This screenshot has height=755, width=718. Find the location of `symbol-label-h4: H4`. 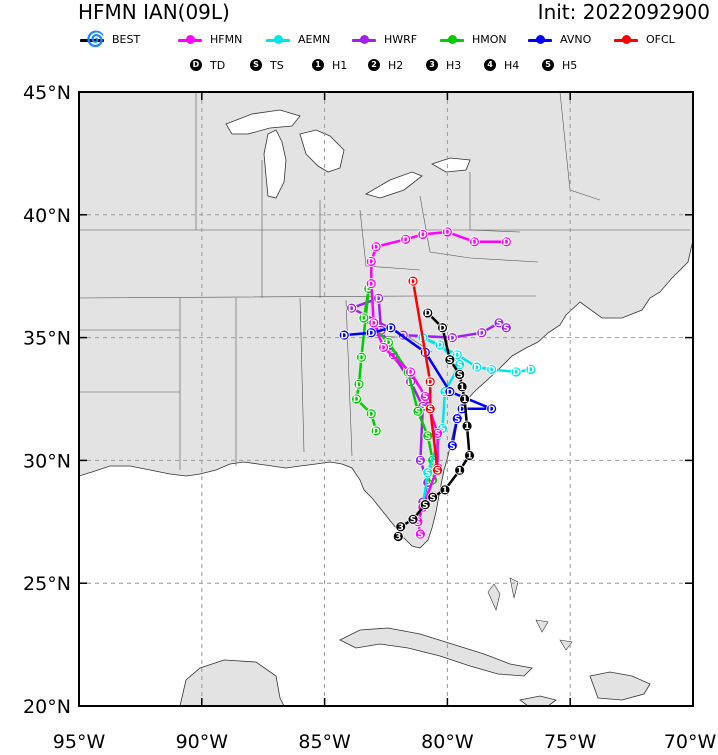

symbol-label-h4: H4 is located at coordinates (512, 65).